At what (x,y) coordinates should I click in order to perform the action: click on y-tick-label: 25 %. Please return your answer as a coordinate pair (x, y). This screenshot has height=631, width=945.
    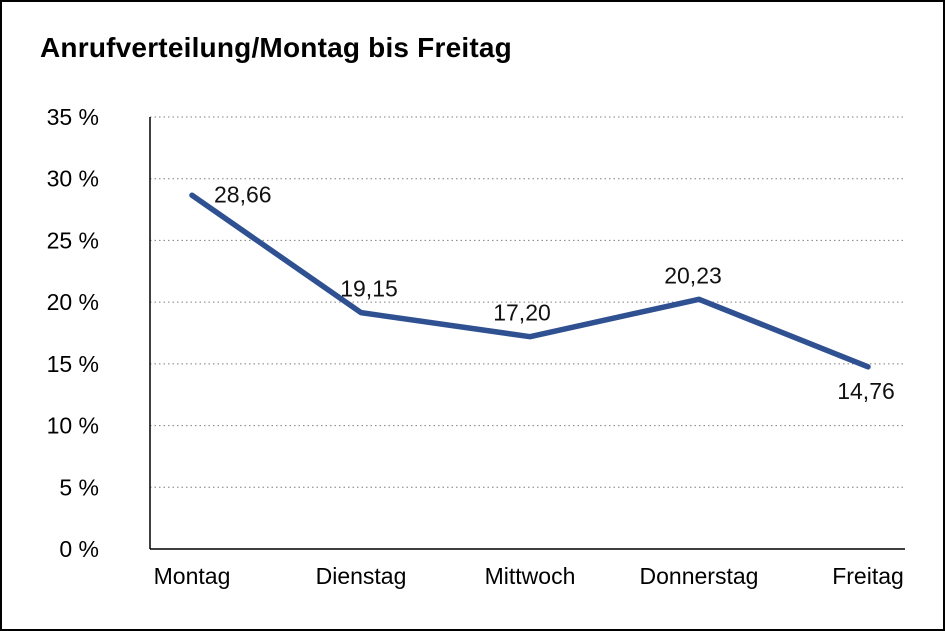
    Looking at the image, I should click on (73, 240).